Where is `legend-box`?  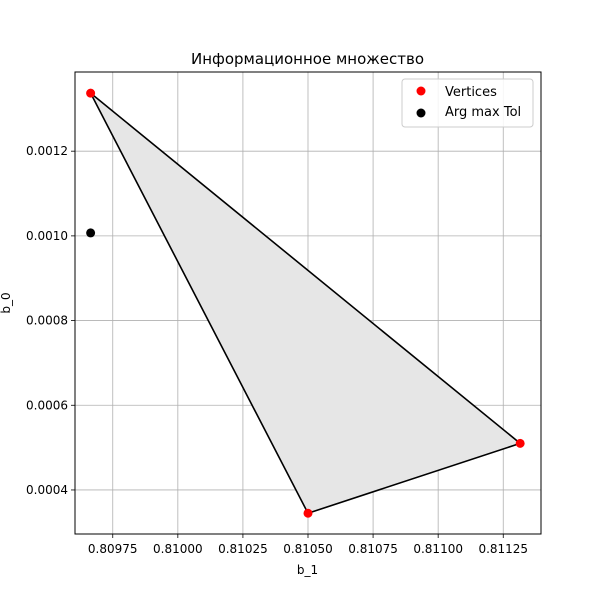 legend-box is located at coordinates (467, 103).